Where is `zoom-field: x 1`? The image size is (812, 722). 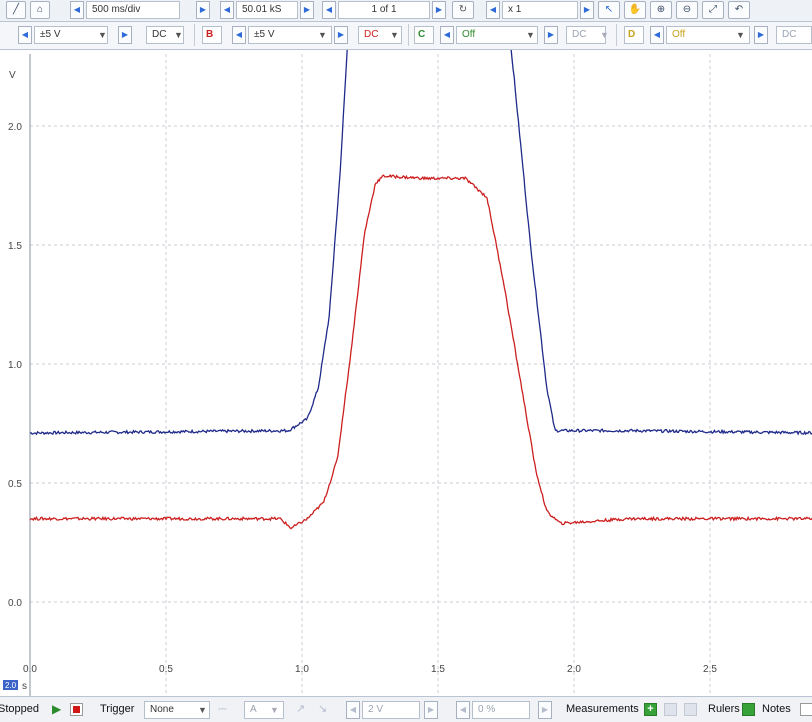
zoom-field: x 1 is located at coordinates (540, 10).